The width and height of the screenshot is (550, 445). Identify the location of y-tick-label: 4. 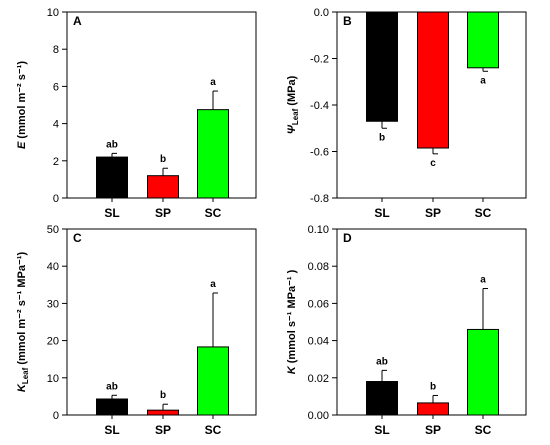
(56, 125).